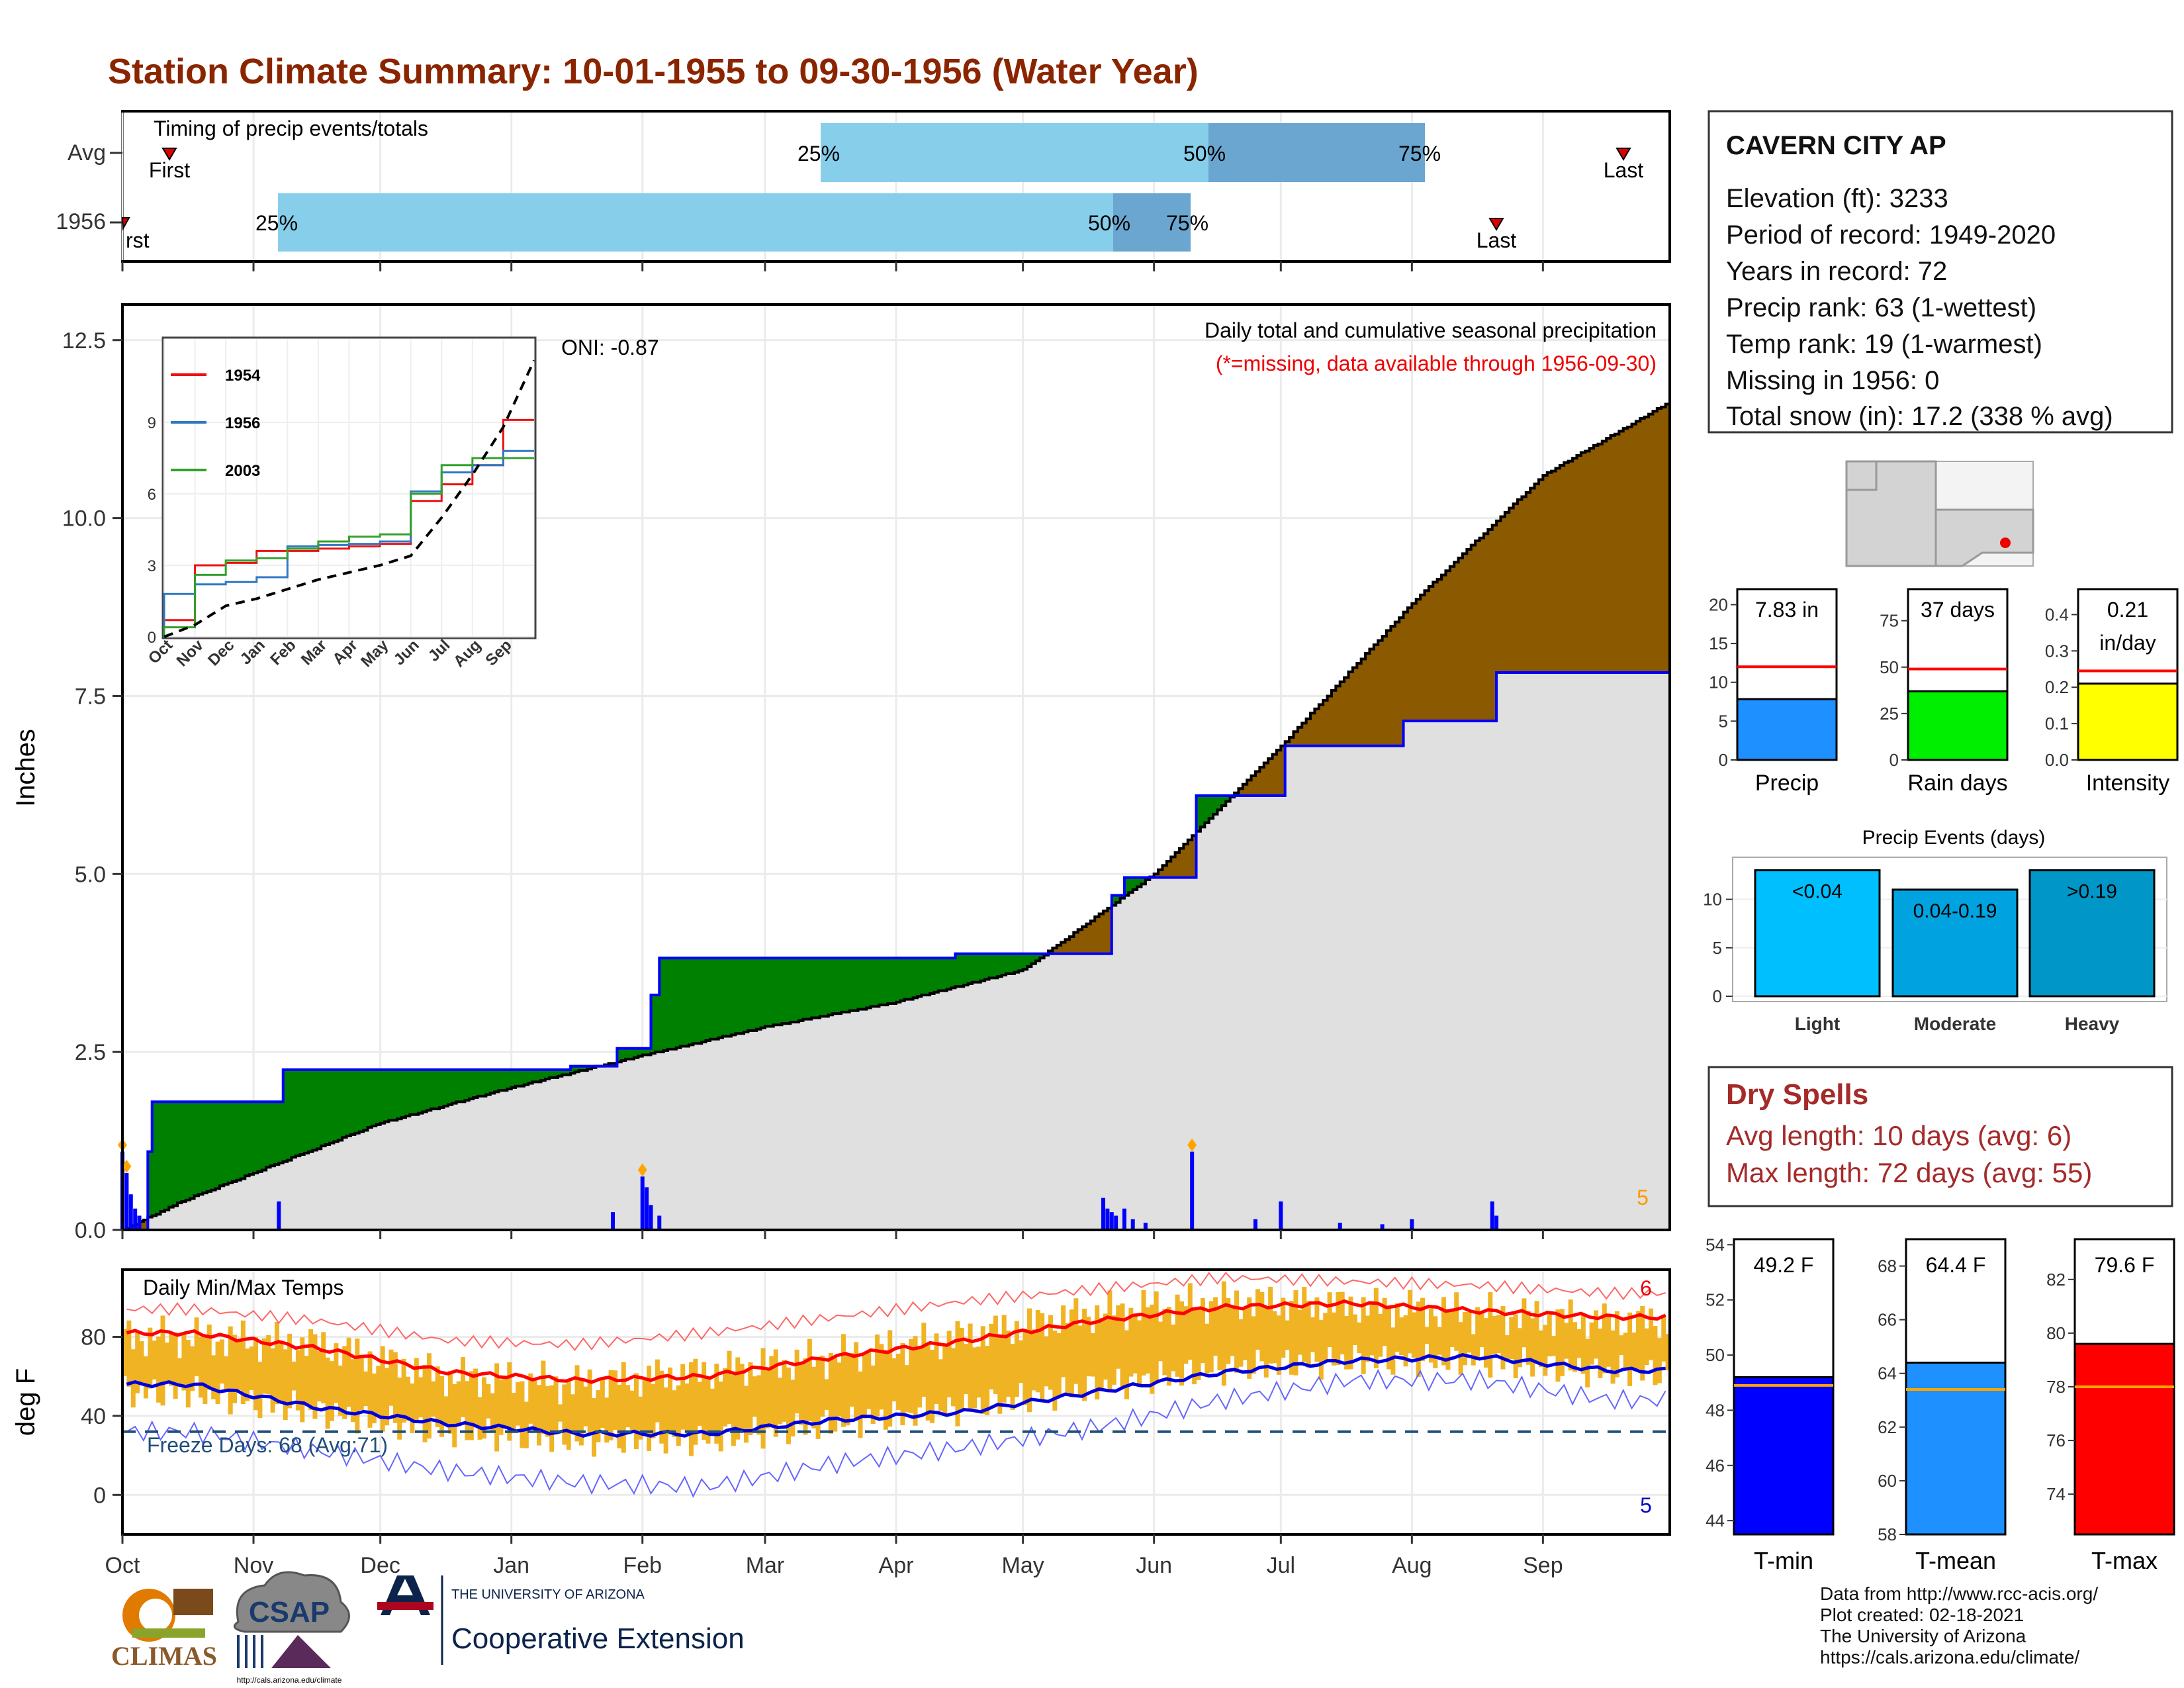 The image size is (2184, 1688). Describe the element at coordinates (1646, 1505) in the screenshot. I see `temp-corner-cold: 5` at that location.